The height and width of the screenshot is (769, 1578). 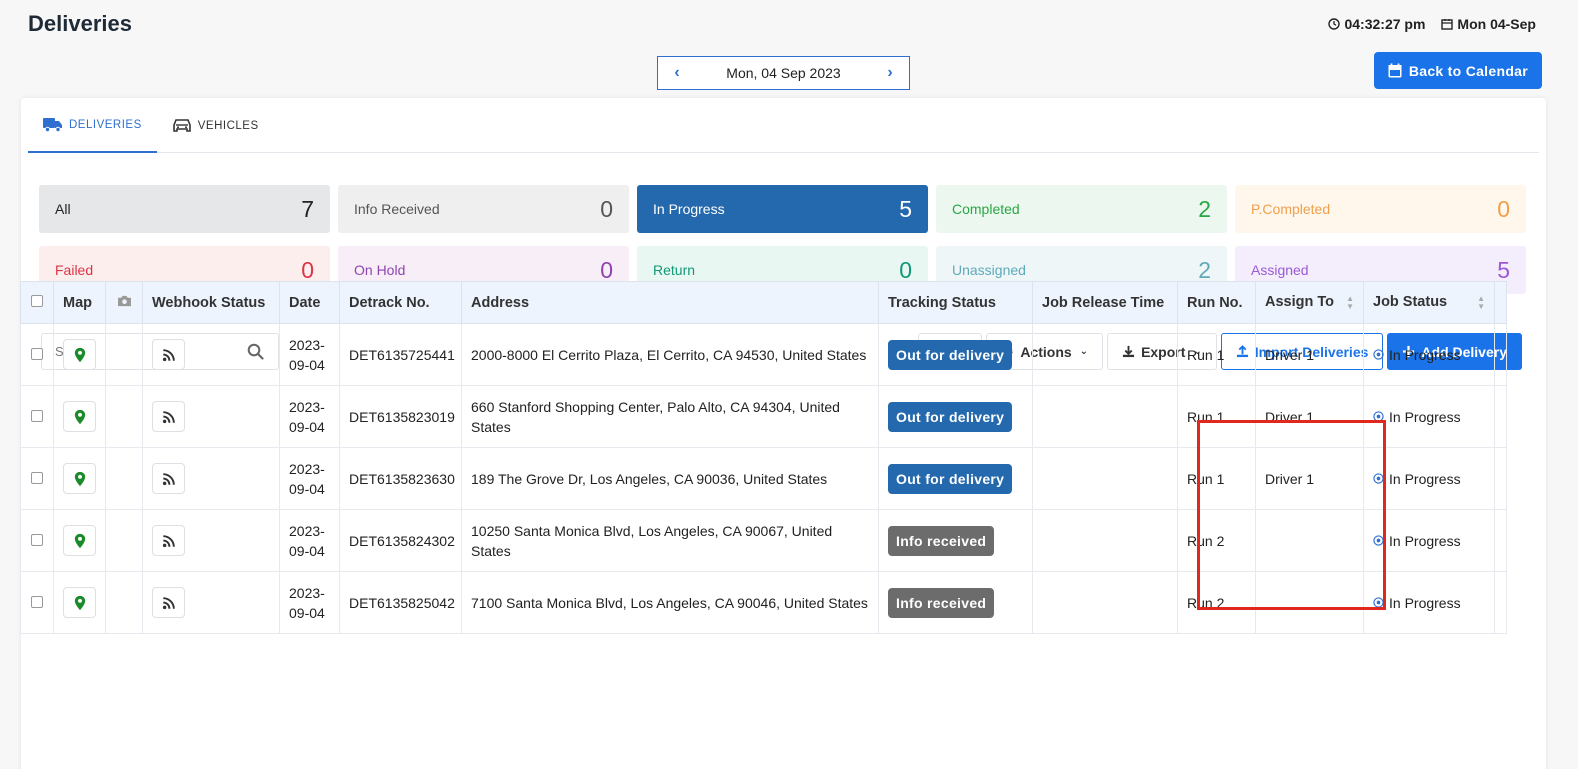 What do you see at coordinates (1334, 24) in the screenshot?
I see `clock-icon` at bounding box center [1334, 24].